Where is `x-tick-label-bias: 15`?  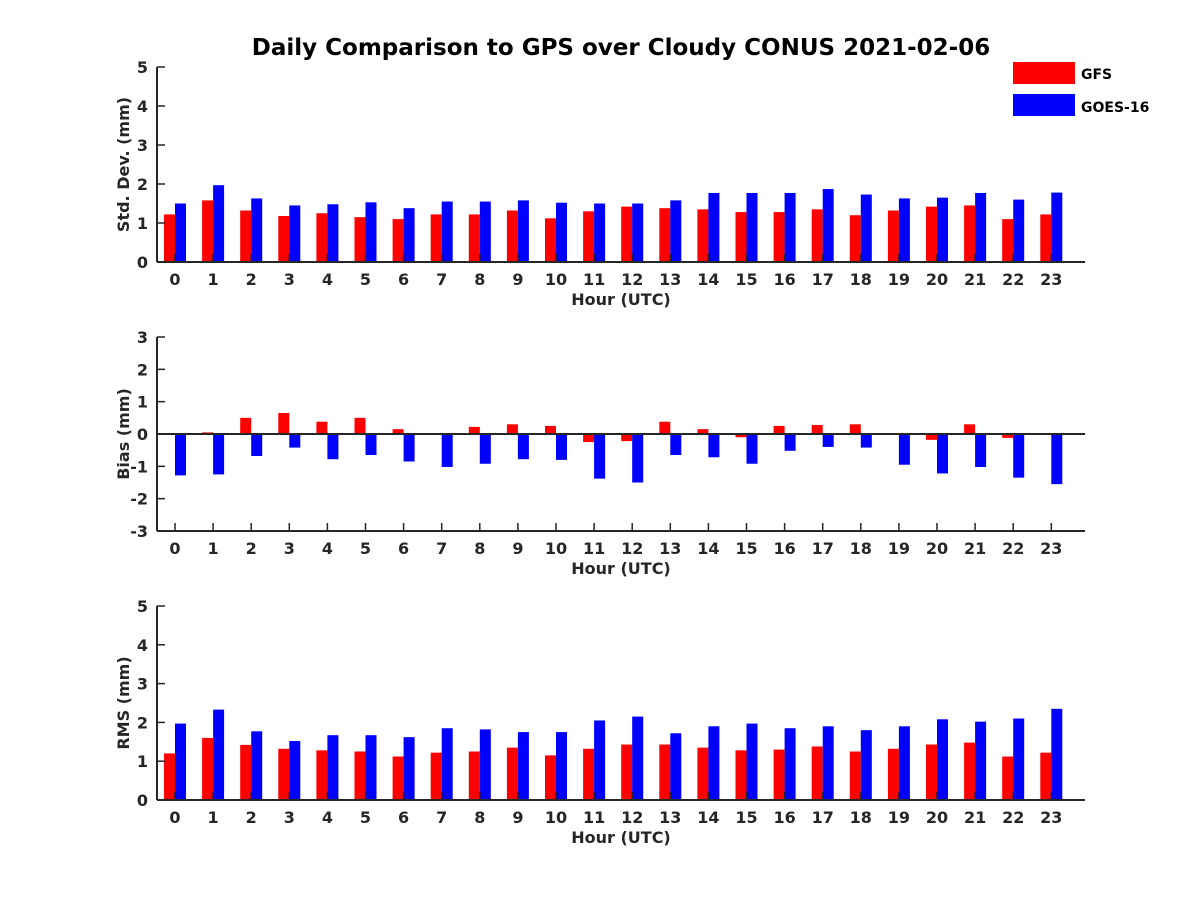 x-tick-label-bias: 15 is located at coordinates (746, 548).